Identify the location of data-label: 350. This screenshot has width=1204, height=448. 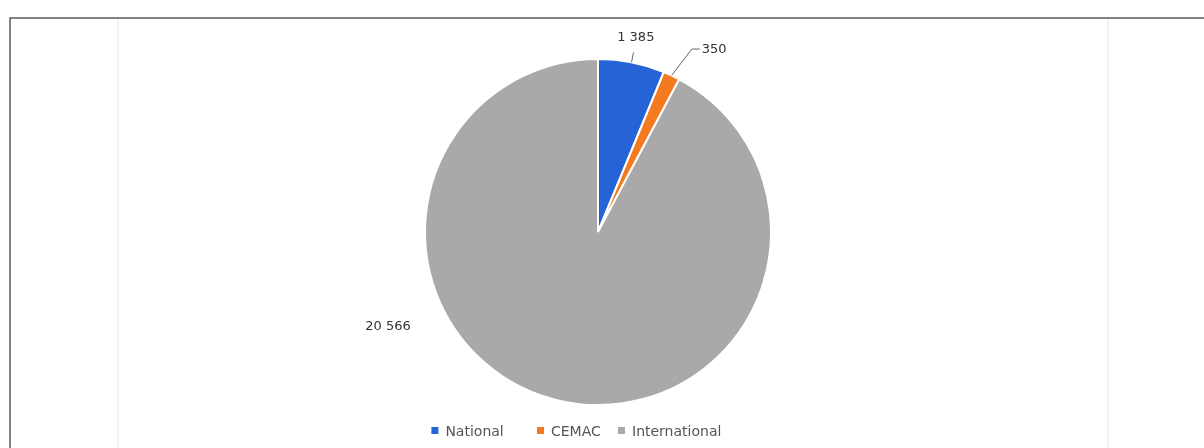
(714, 49).